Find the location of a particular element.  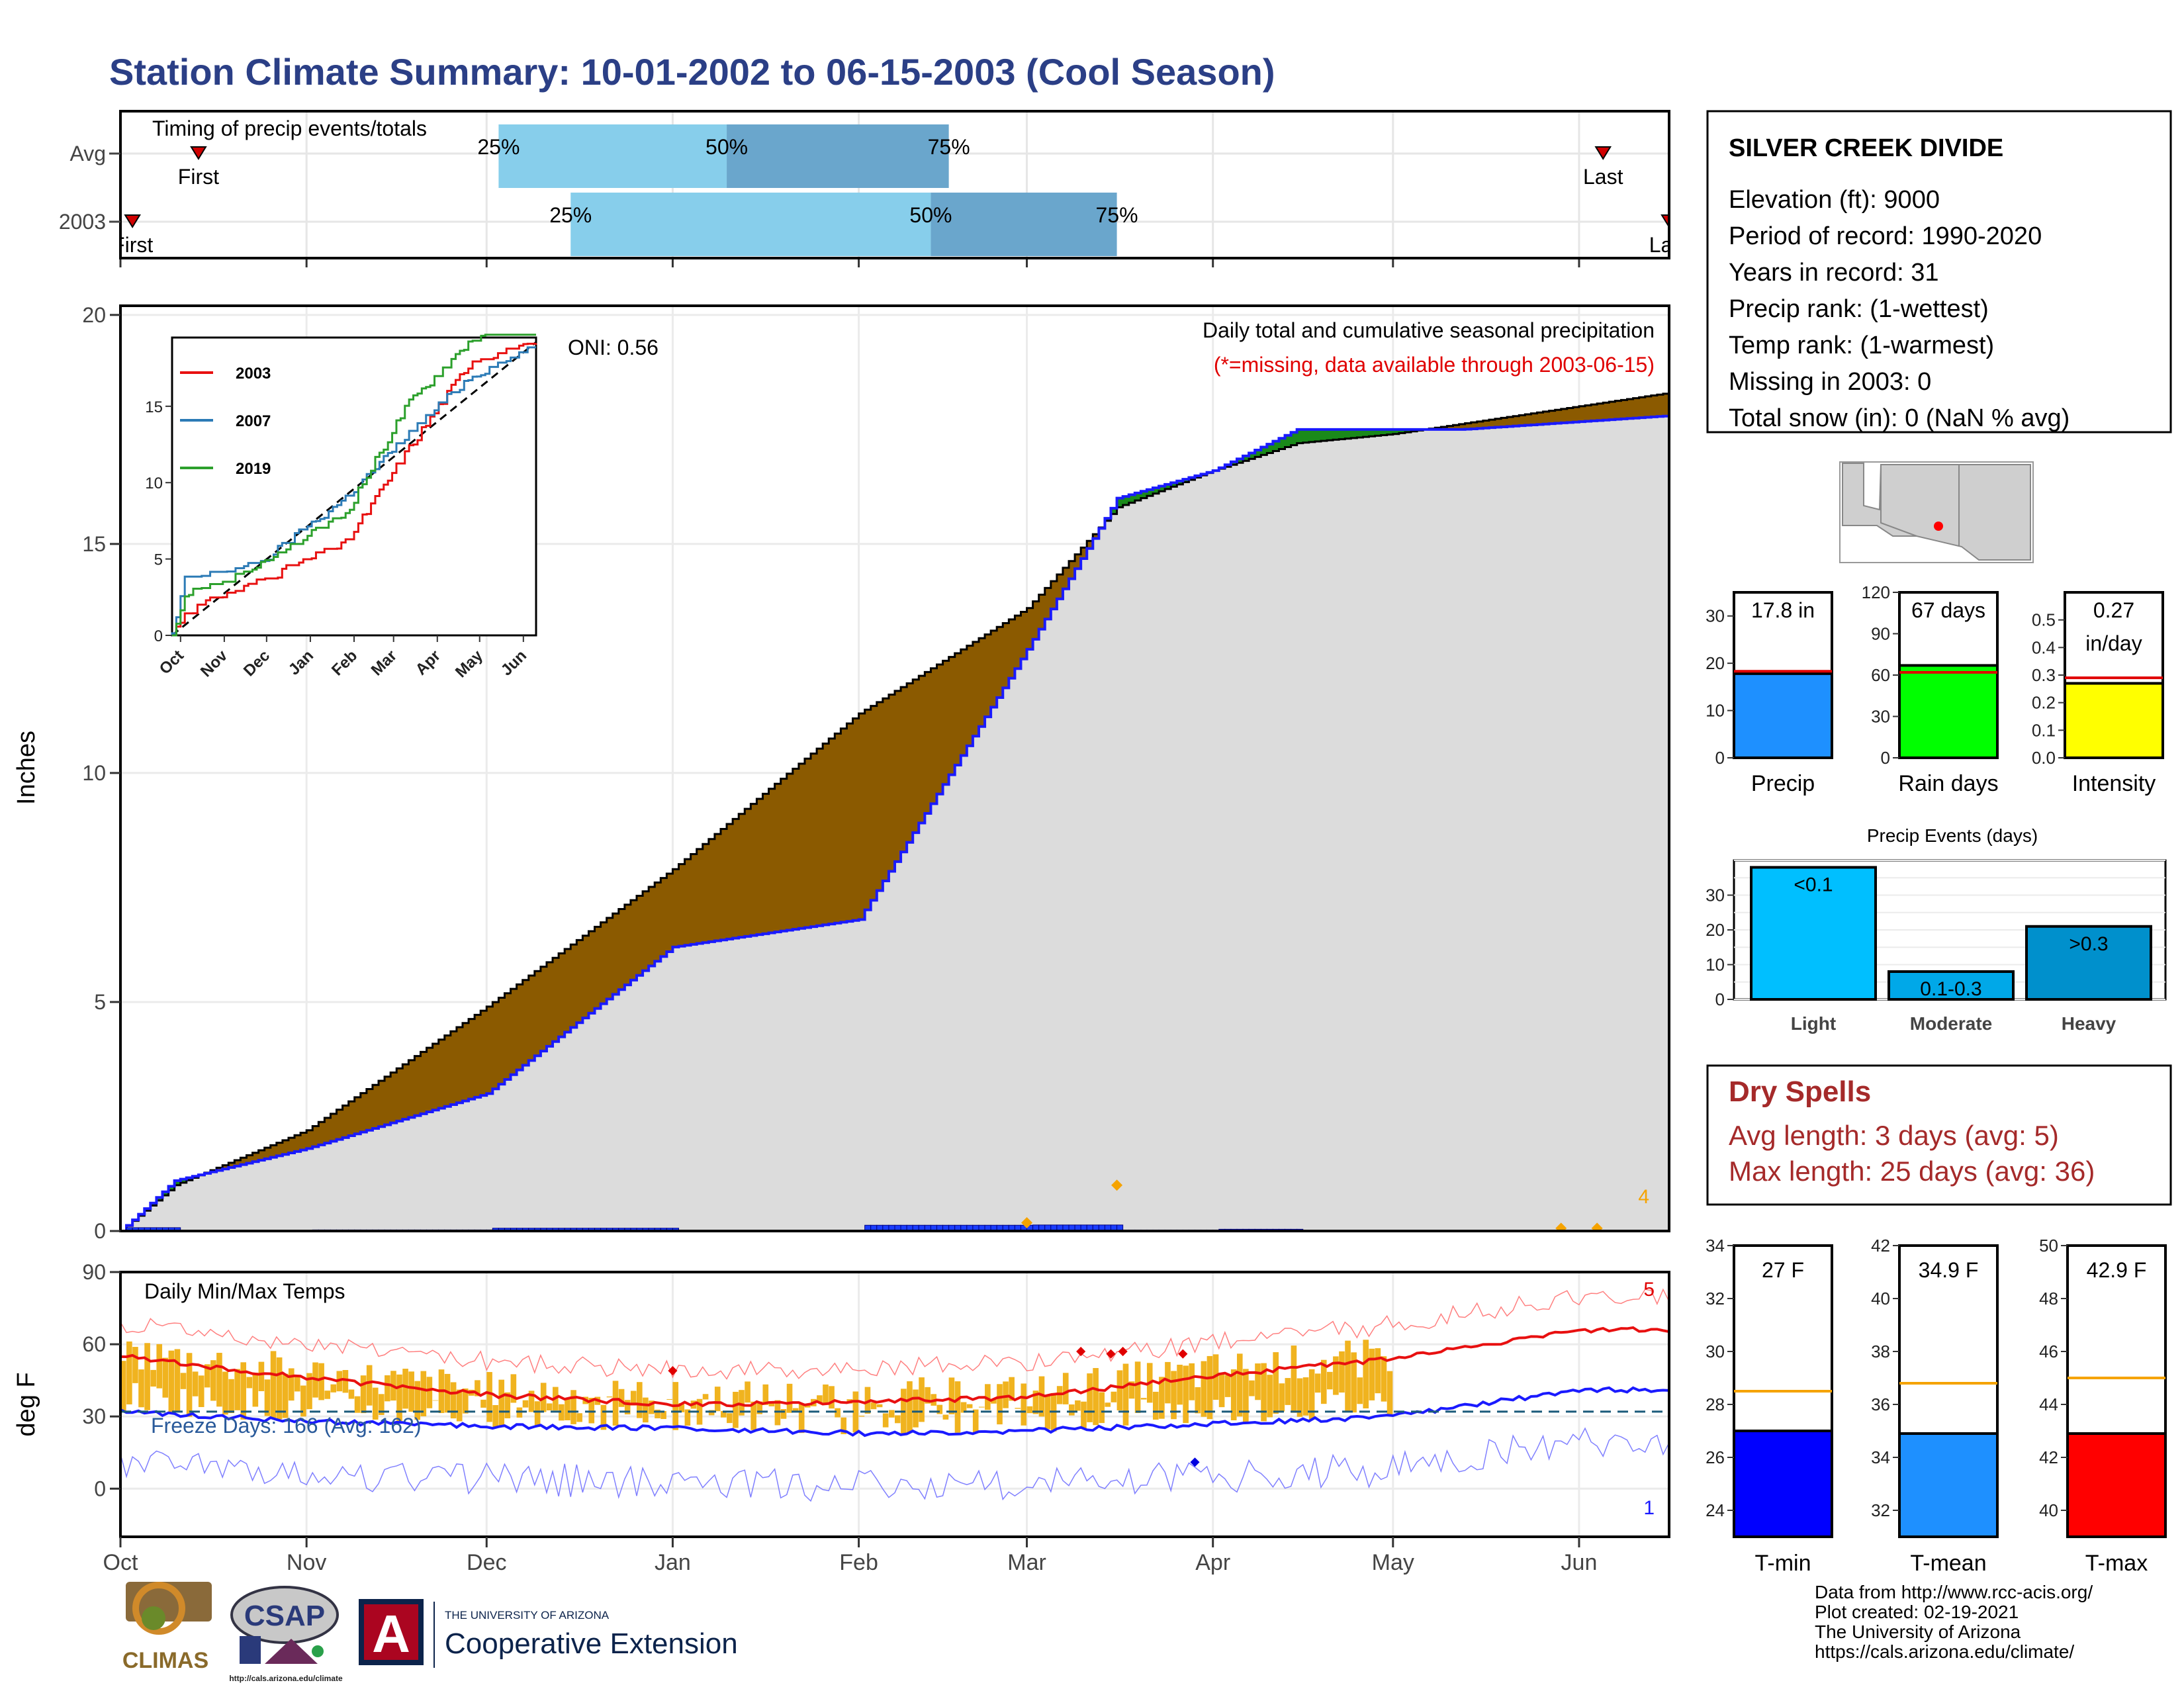

temp-y-tick-label: 90 is located at coordinates (94, 1272).